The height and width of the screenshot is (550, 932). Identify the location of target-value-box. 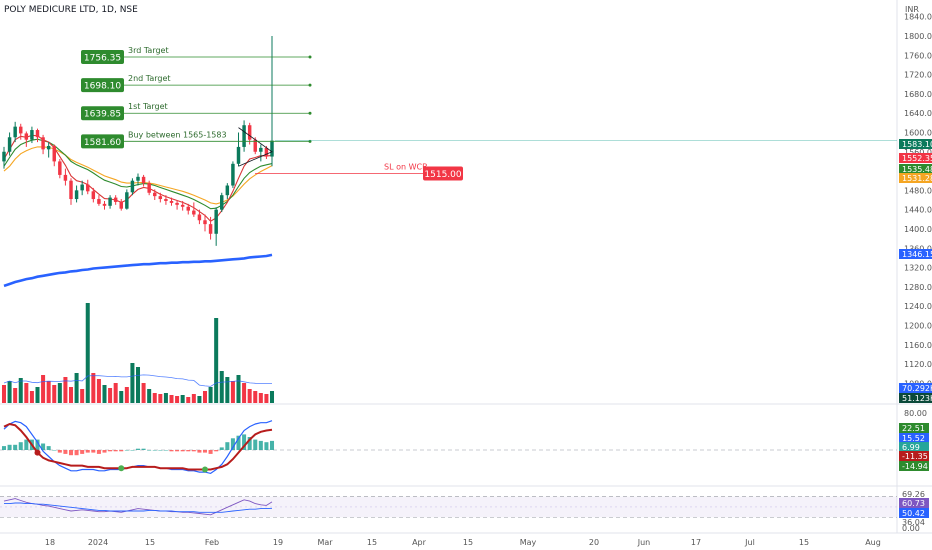
(102, 113).